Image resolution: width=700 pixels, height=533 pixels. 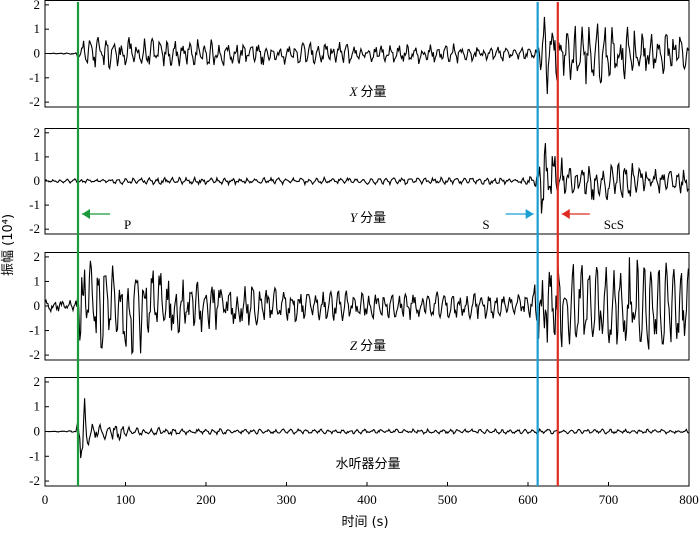 I want to click on x-tick-label: 100, so click(x=126, y=499).